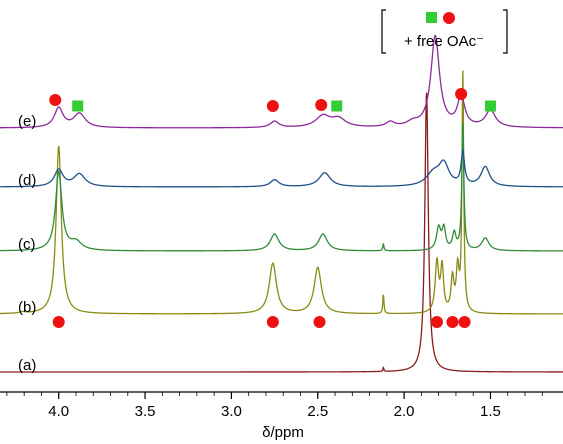  What do you see at coordinates (58, 411) in the screenshot?
I see `x-tick-label: 4.0` at bounding box center [58, 411].